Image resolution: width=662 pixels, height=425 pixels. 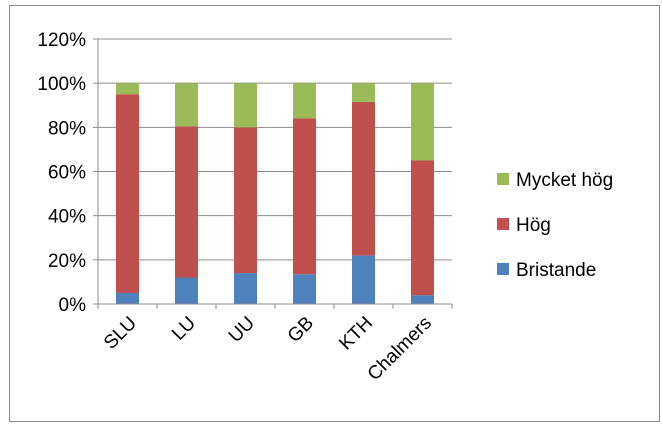 What do you see at coordinates (61, 84) in the screenshot?
I see `y-tick-label: 100%` at bounding box center [61, 84].